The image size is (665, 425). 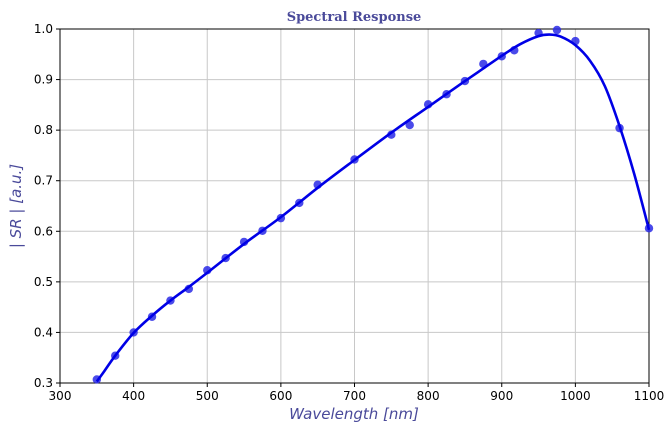 What do you see at coordinates (43, 130) in the screenshot?
I see `y-tick-label: 0.8` at bounding box center [43, 130].